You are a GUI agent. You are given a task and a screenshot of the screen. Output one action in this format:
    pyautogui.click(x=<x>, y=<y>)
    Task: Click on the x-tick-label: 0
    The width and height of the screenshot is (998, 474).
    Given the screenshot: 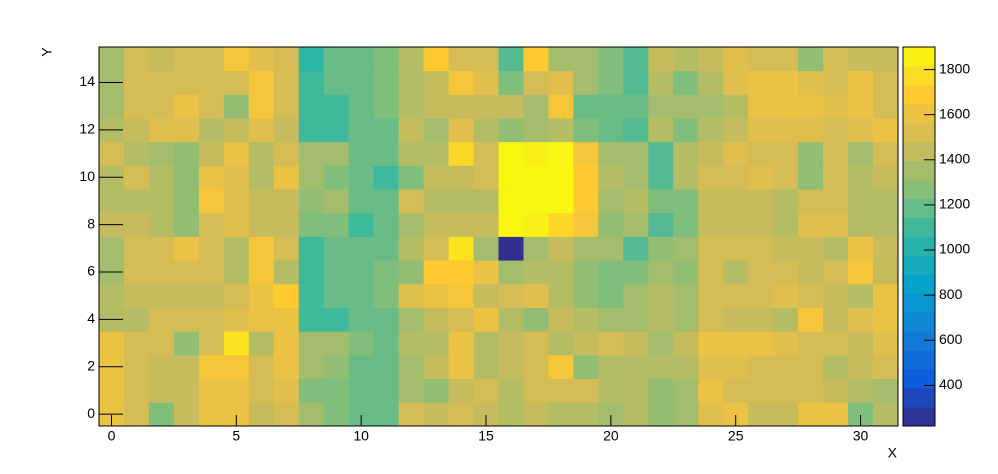 What is the action you would take?
    pyautogui.click(x=112, y=436)
    